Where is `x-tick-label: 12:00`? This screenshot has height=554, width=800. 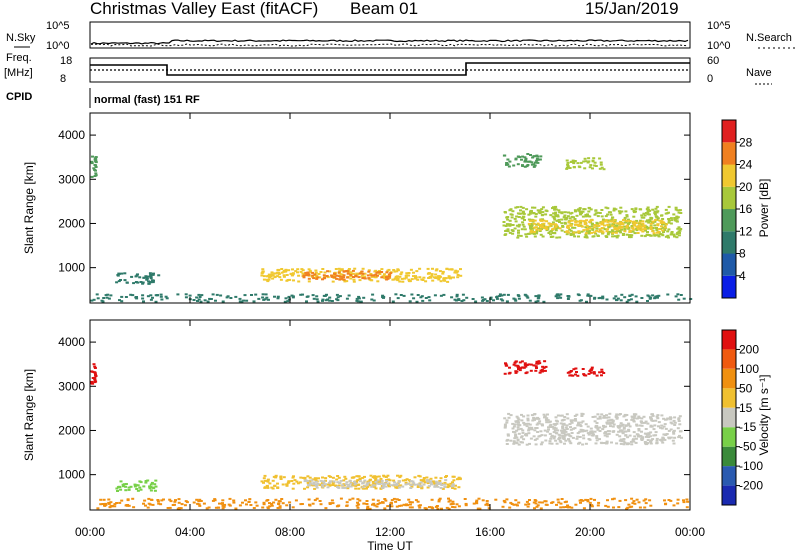
x-tick-label: 12:00 is located at coordinates (390, 532).